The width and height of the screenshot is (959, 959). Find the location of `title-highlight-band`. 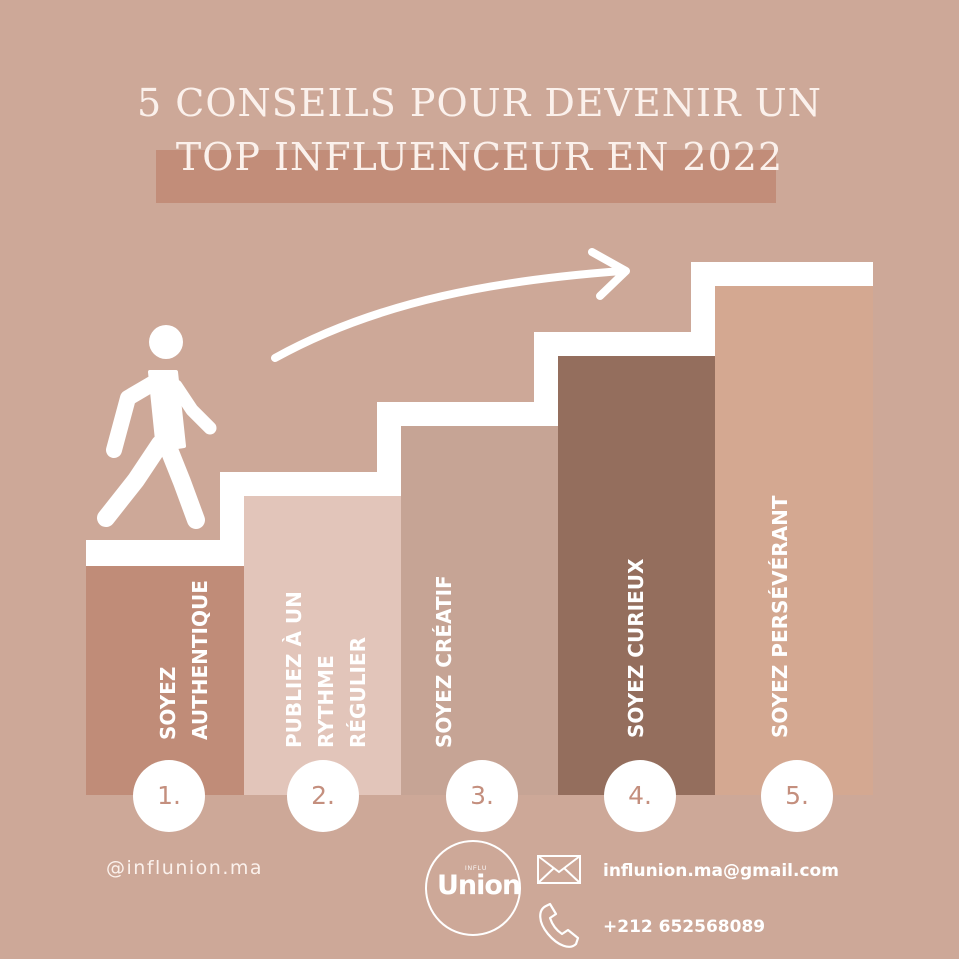

title-highlight-band is located at coordinates (466, 176).